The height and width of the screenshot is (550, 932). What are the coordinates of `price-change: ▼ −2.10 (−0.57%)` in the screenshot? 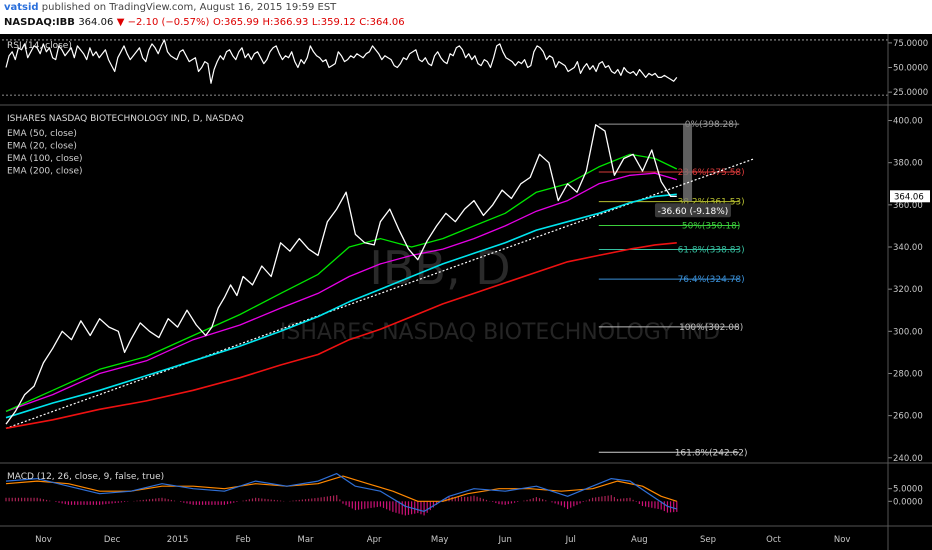 It's located at (163, 22).